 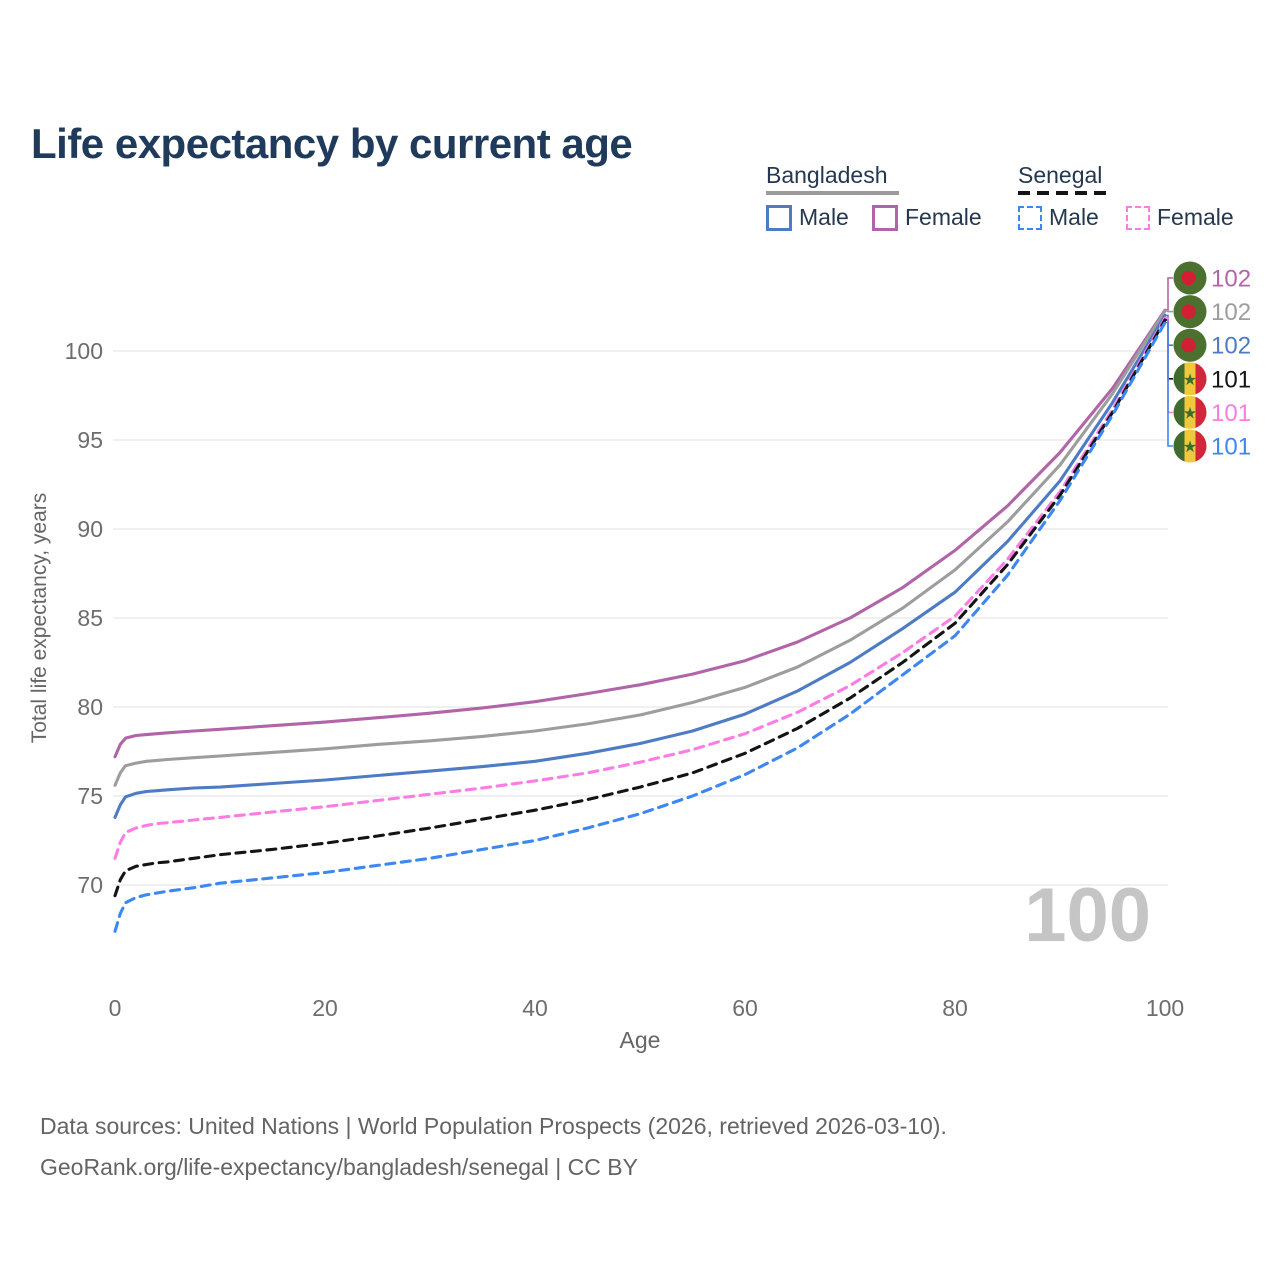 What do you see at coordinates (1231, 279) in the screenshot?
I see `end-label-value-bd_female: 102` at bounding box center [1231, 279].